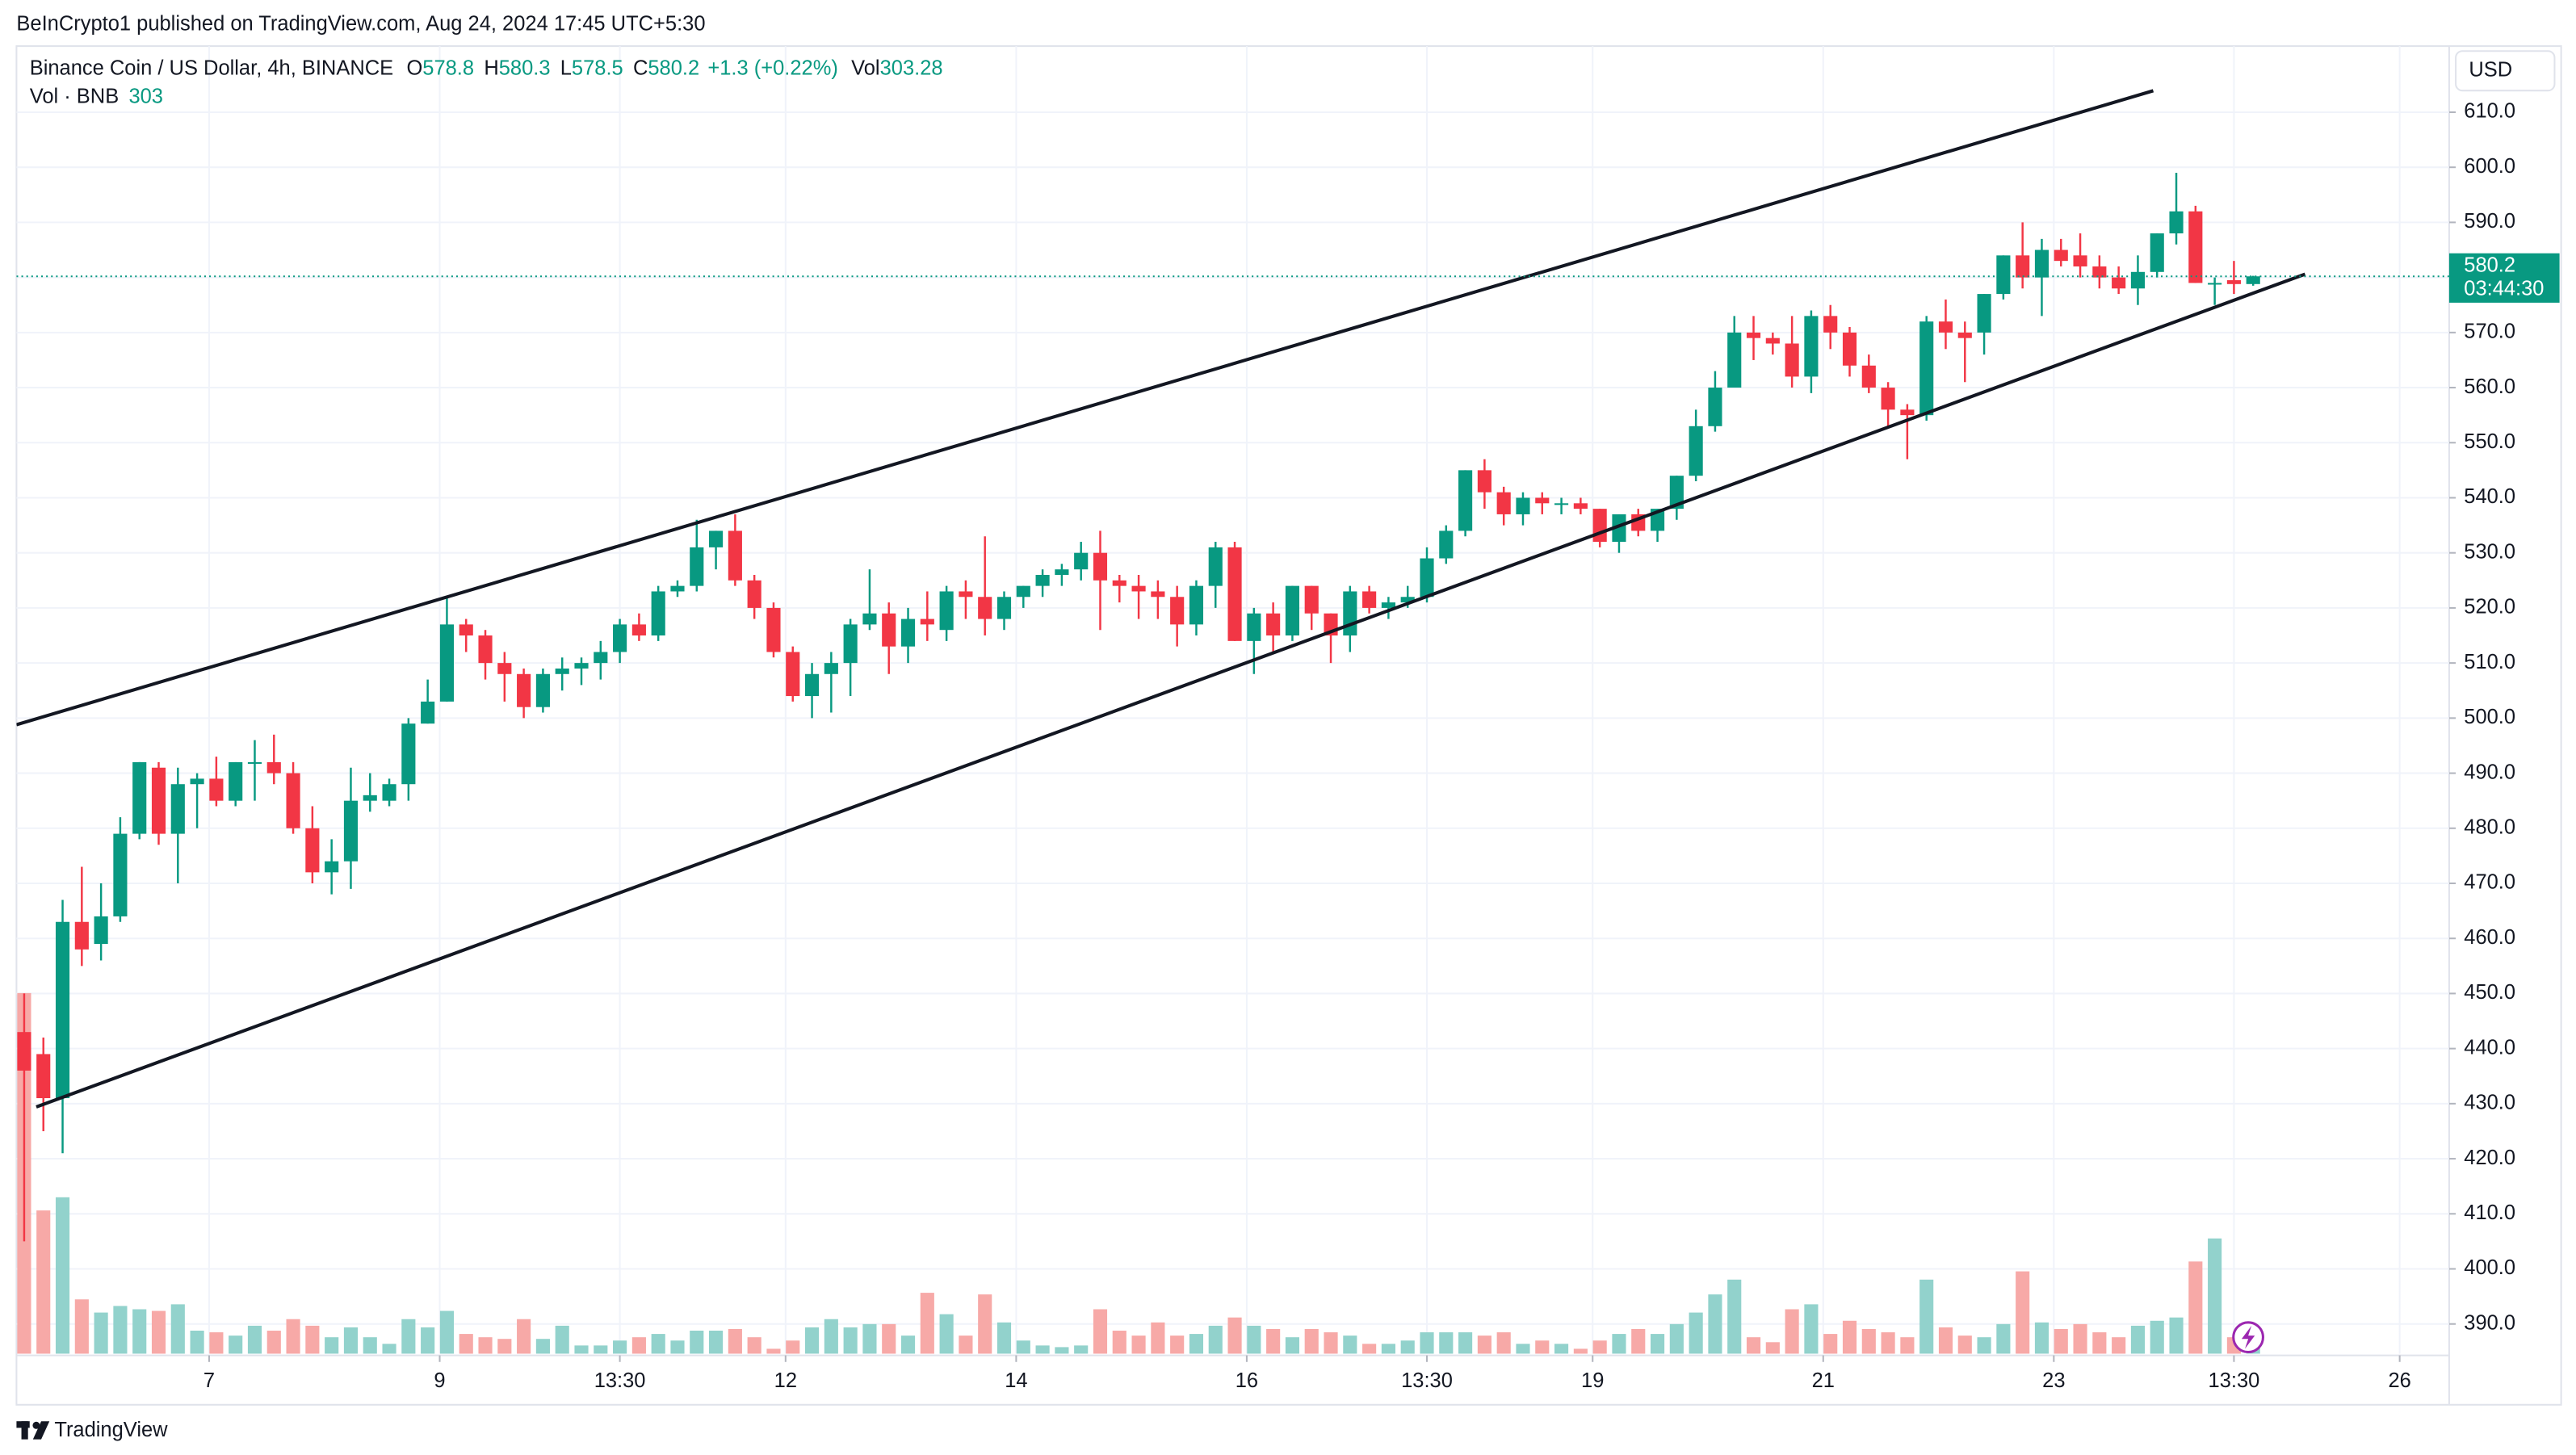 This screenshot has width=2576, height=1455. What do you see at coordinates (772, 68) in the screenshot?
I see `change: +1.3 (+0.22%)` at bounding box center [772, 68].